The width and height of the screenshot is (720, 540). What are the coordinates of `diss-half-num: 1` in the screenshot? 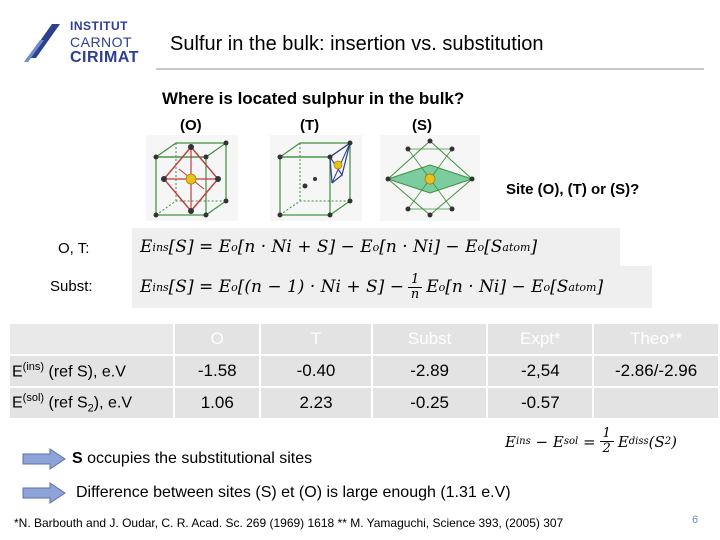 It's located at (606, 434).